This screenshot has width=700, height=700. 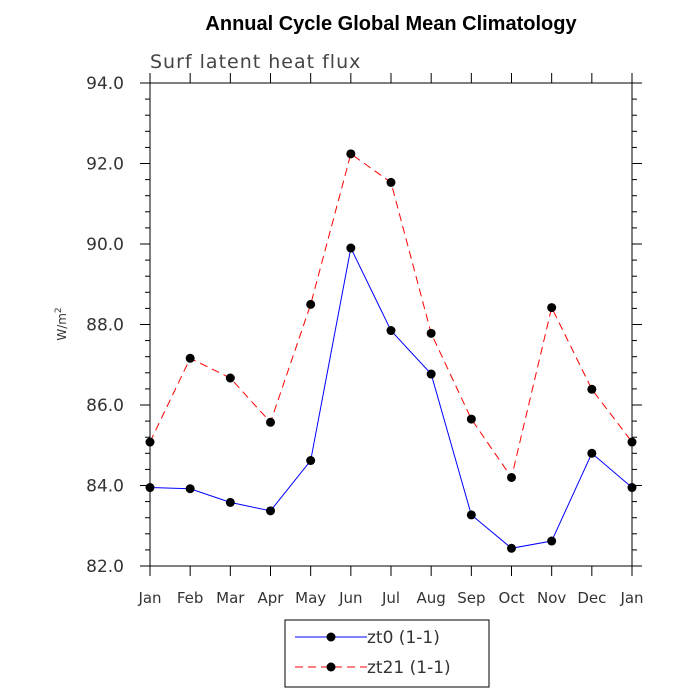 What do you see at coordinates (409, 668) in the screenshot?
I see `legend-label: zt21 (1-1)` at bounding box center [409, 668].